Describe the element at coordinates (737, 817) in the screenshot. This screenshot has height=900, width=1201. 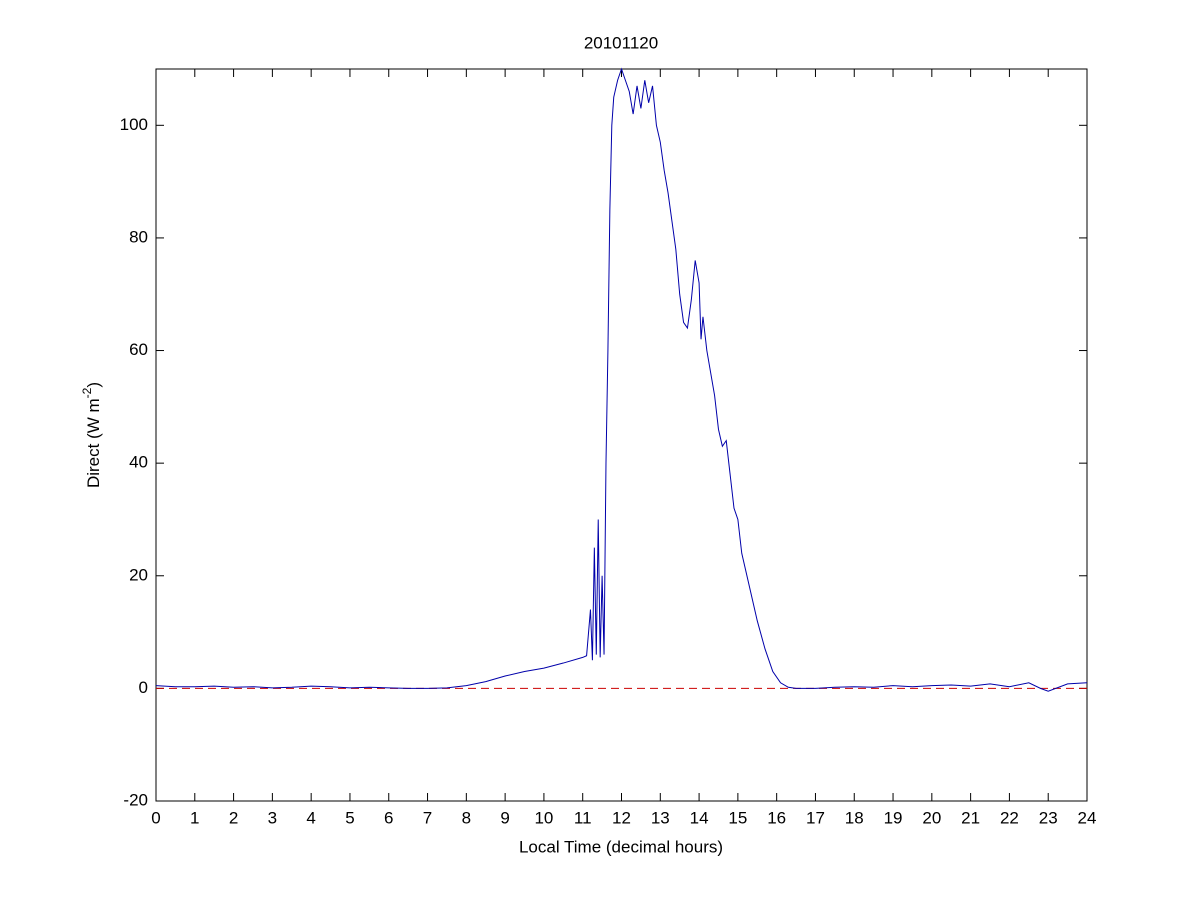
I see `x-tick-label: 15` at that location.